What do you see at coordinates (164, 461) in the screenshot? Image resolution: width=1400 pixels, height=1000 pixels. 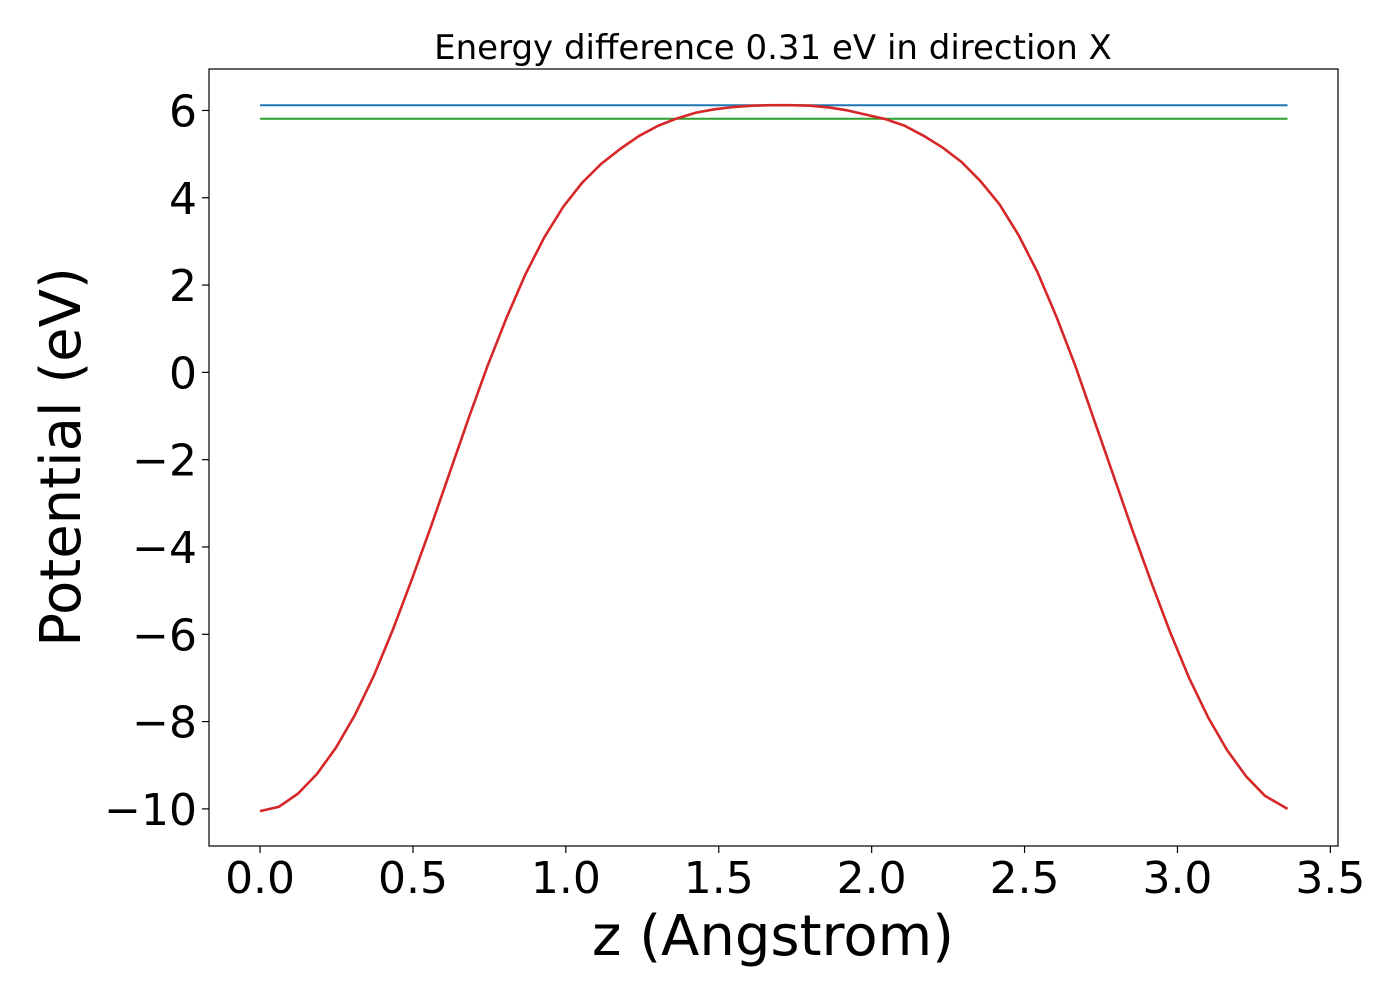 I see `y-tick-label: −2` at bounding box center [164, 461].